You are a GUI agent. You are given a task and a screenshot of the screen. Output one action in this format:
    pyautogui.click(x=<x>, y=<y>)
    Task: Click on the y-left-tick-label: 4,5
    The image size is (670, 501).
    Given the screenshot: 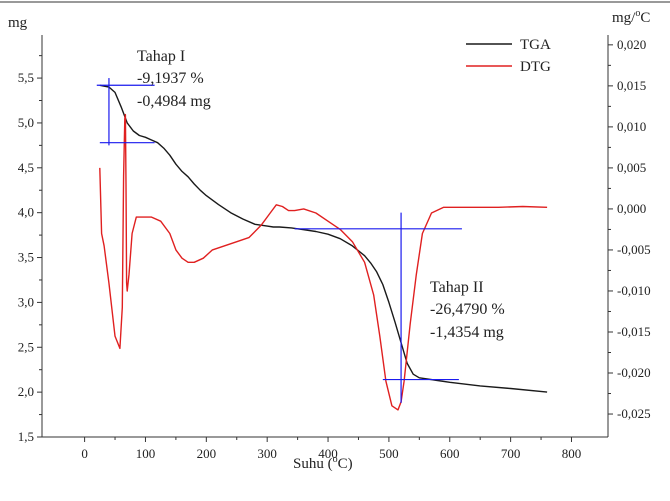 What is the action you would take?
    pyautogui.click(x=26, y=167)
    